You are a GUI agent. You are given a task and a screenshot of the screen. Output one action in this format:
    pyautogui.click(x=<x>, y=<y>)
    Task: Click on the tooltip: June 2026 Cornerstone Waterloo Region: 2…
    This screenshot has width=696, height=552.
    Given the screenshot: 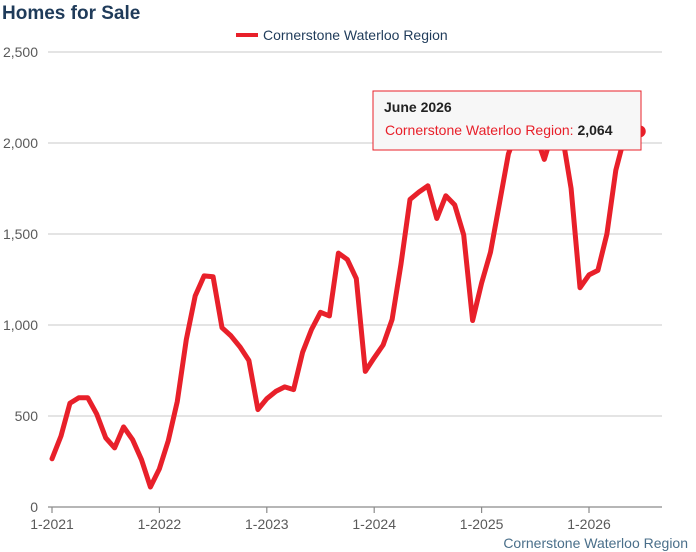 What is the action you would take?
    pyautogui.click(x=507, y=120)
    